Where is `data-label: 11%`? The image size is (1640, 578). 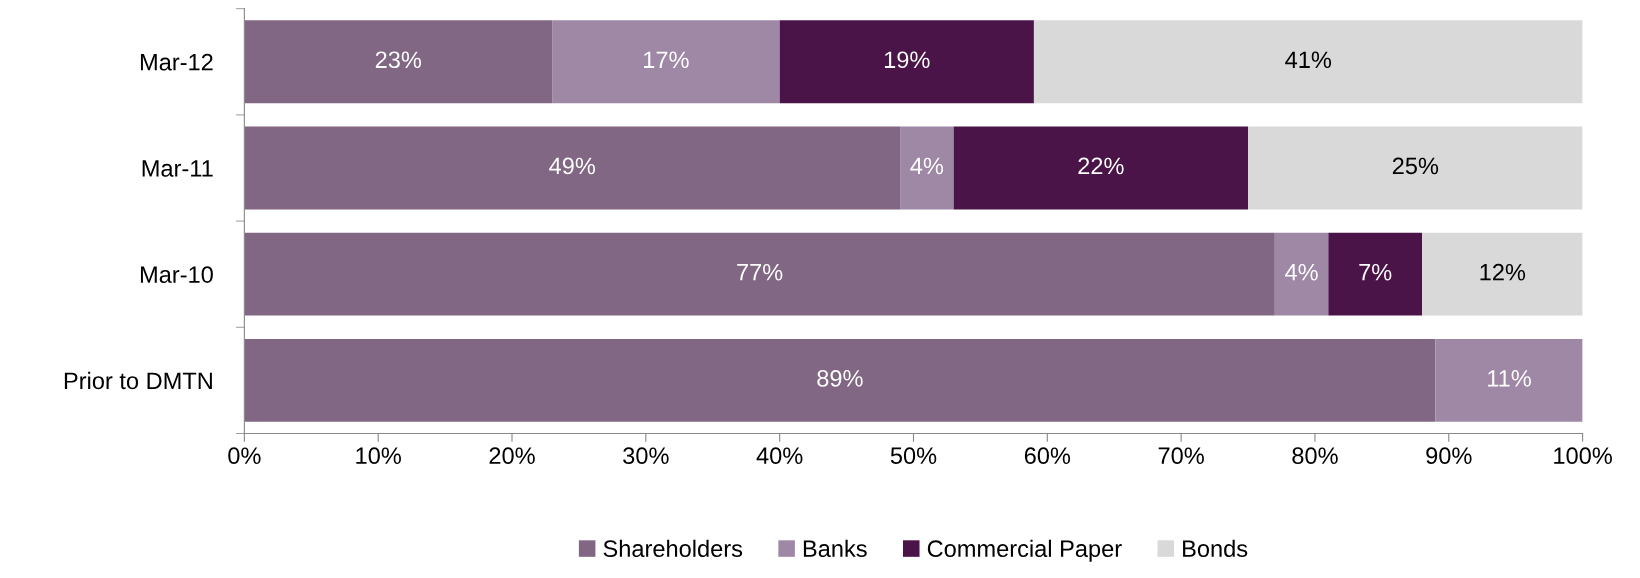
data-label: 11% is located at coordinates (1509, 378).